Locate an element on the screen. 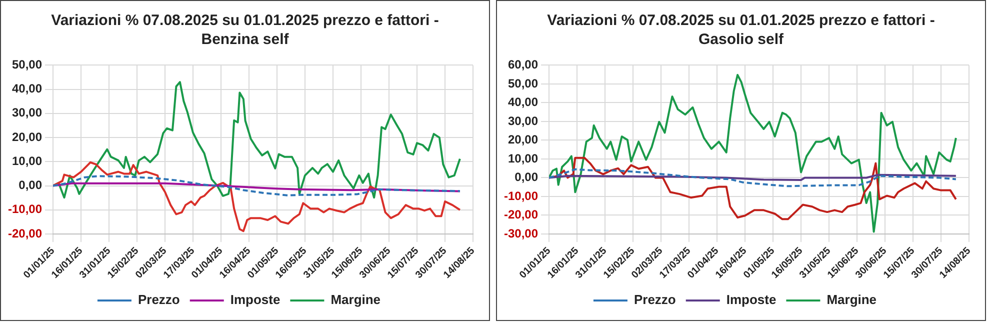 The image size is (988, 323). chart-title: Variazioni % 07.08.2025 su 01.01.2025 prezzo e fattori - Gasolio self is located at coordinates (741, 30).